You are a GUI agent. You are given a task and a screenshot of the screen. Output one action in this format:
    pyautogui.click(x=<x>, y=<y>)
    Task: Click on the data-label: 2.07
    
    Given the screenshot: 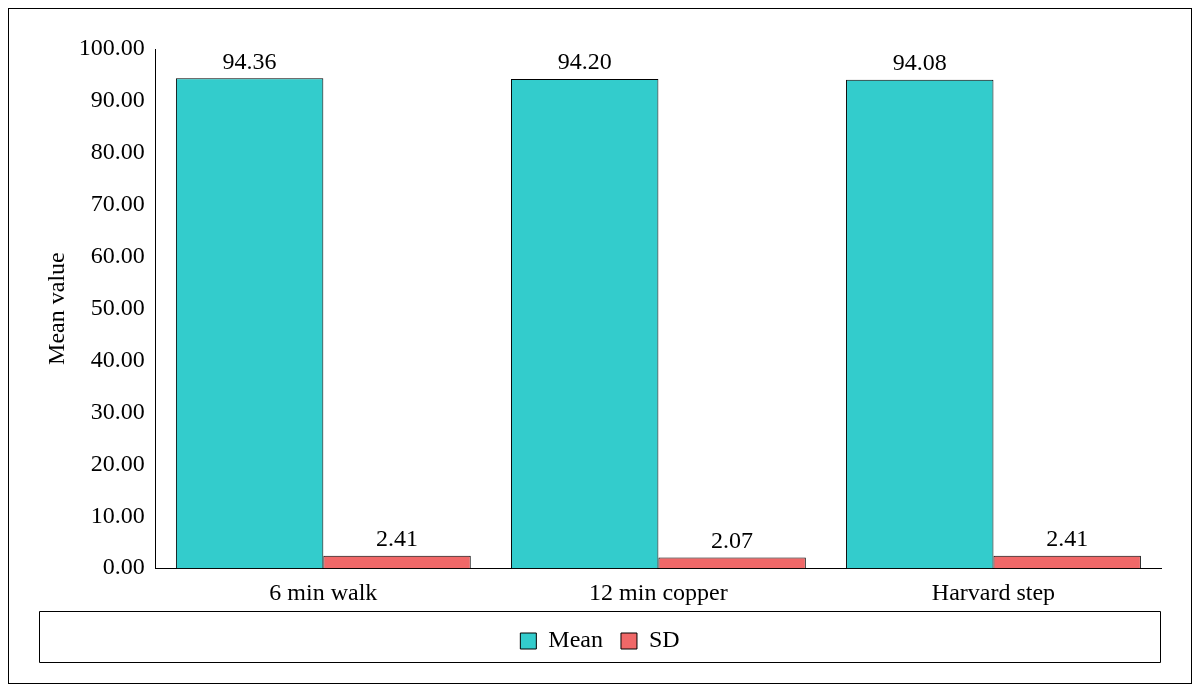 What is the action you would take?
    pyautogui.click(x=732, y=539)
    